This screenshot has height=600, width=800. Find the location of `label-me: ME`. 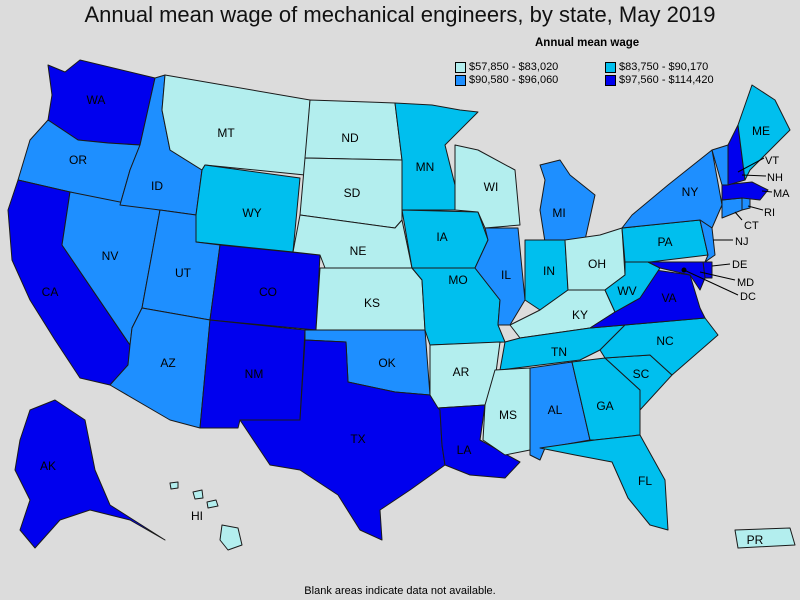

label-me: ME is located at coordinates (761, 131).